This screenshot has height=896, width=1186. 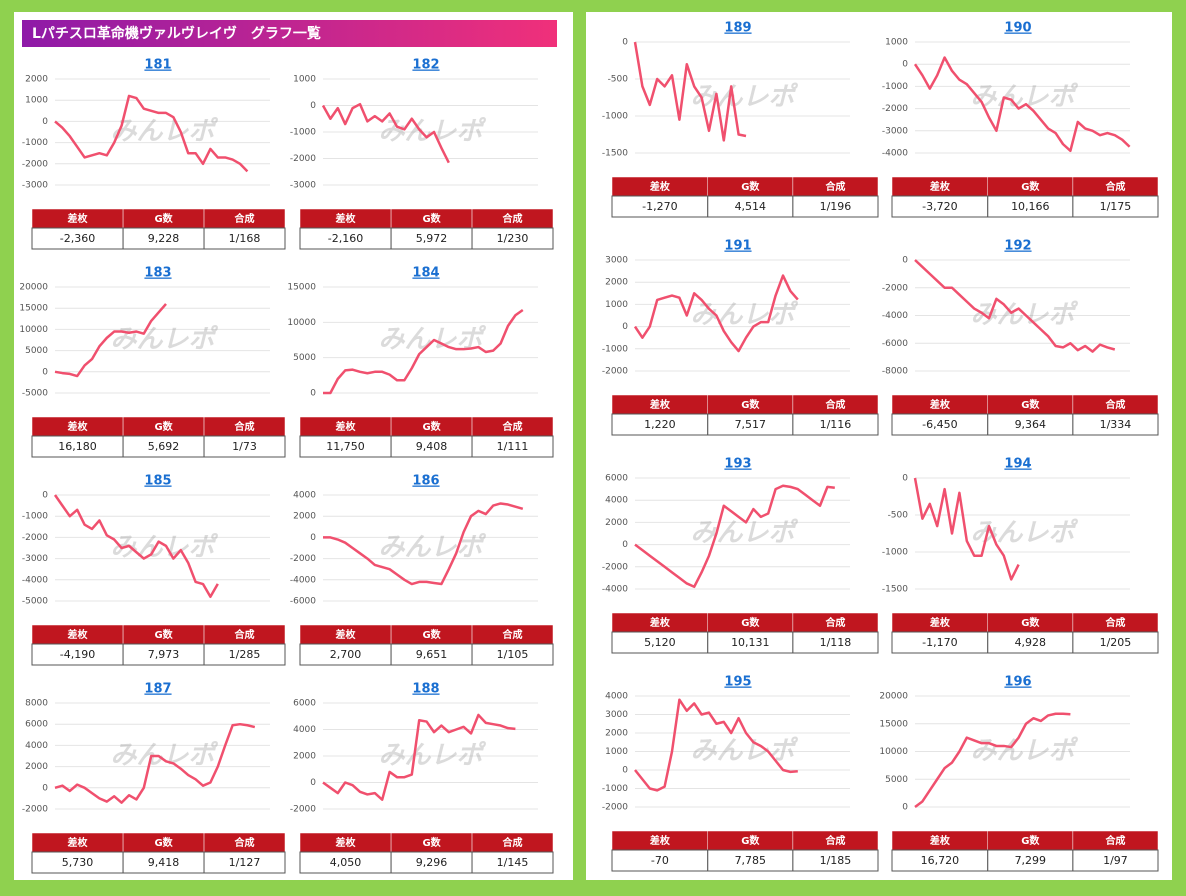 I want to click on chart-title: 187, so click(x=157, y=689).